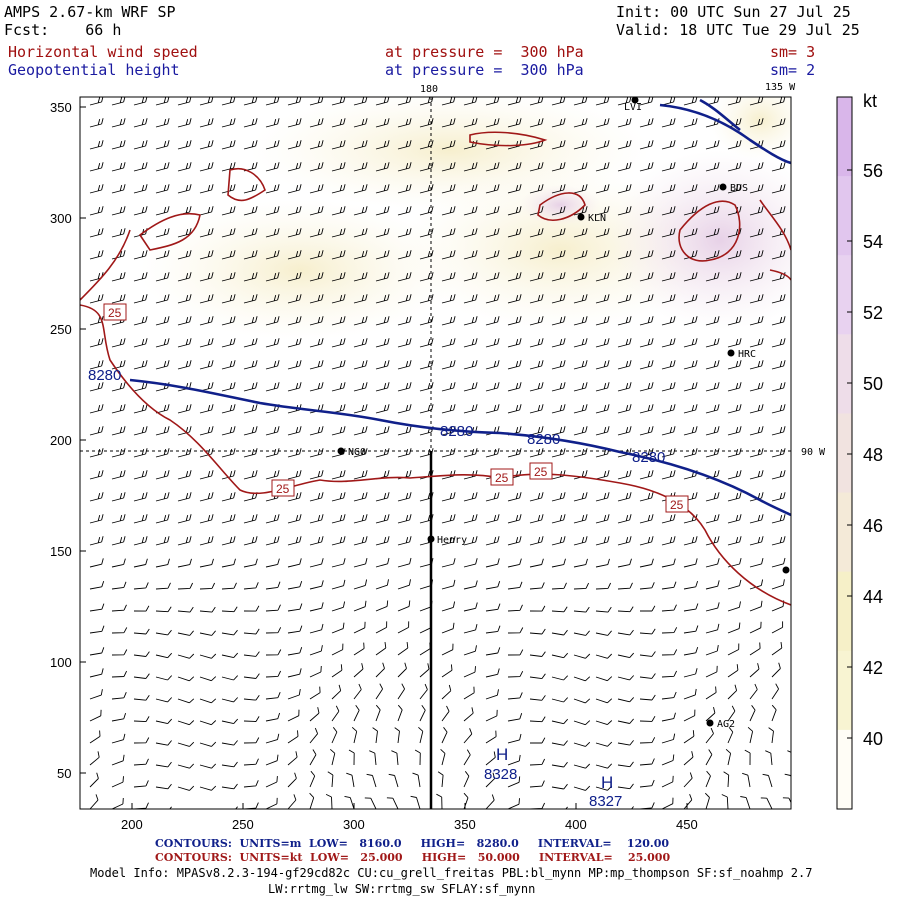 Image resolution: width=900 pixels, height=900 pixels. Describe the element at coordinates (94, 70) in the screenshot. I see `field2-name: Geopotential height` at that location.